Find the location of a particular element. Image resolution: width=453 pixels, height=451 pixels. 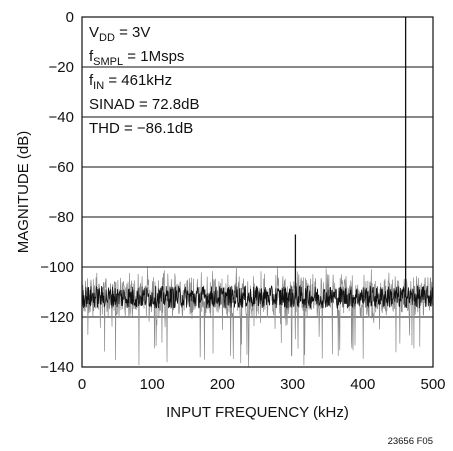

annotation-line: fSMPL = 1Msps is located at coordinates (136, 58).